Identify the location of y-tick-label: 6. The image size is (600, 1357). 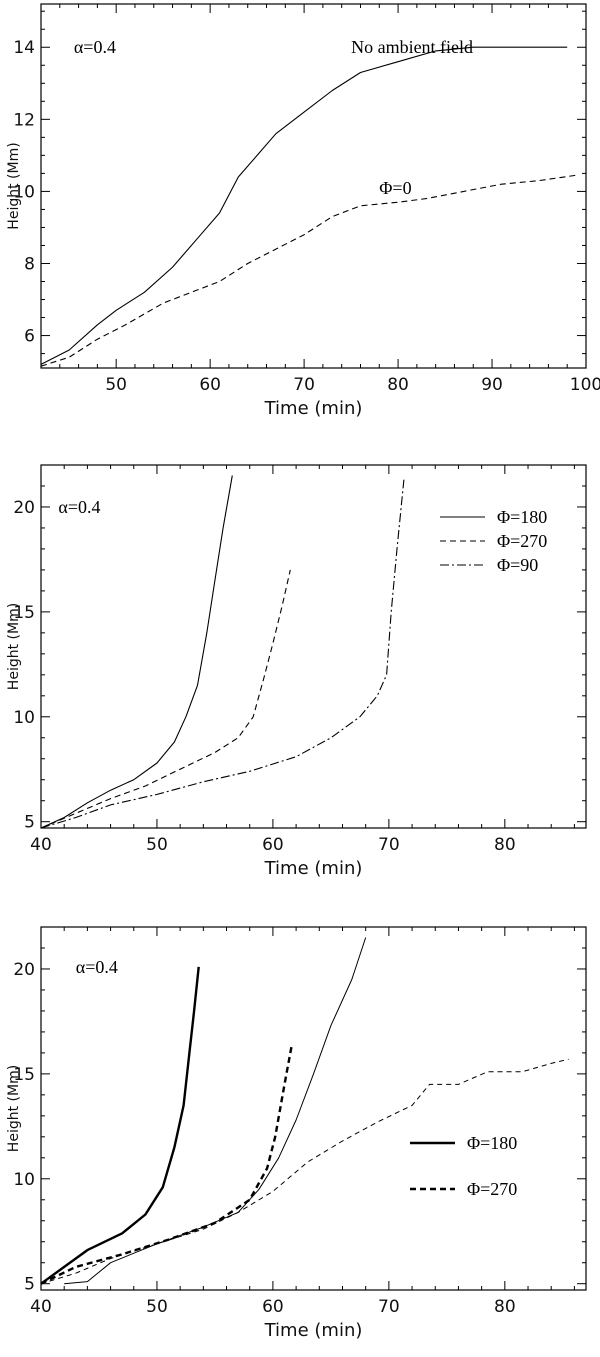
(29, 337).